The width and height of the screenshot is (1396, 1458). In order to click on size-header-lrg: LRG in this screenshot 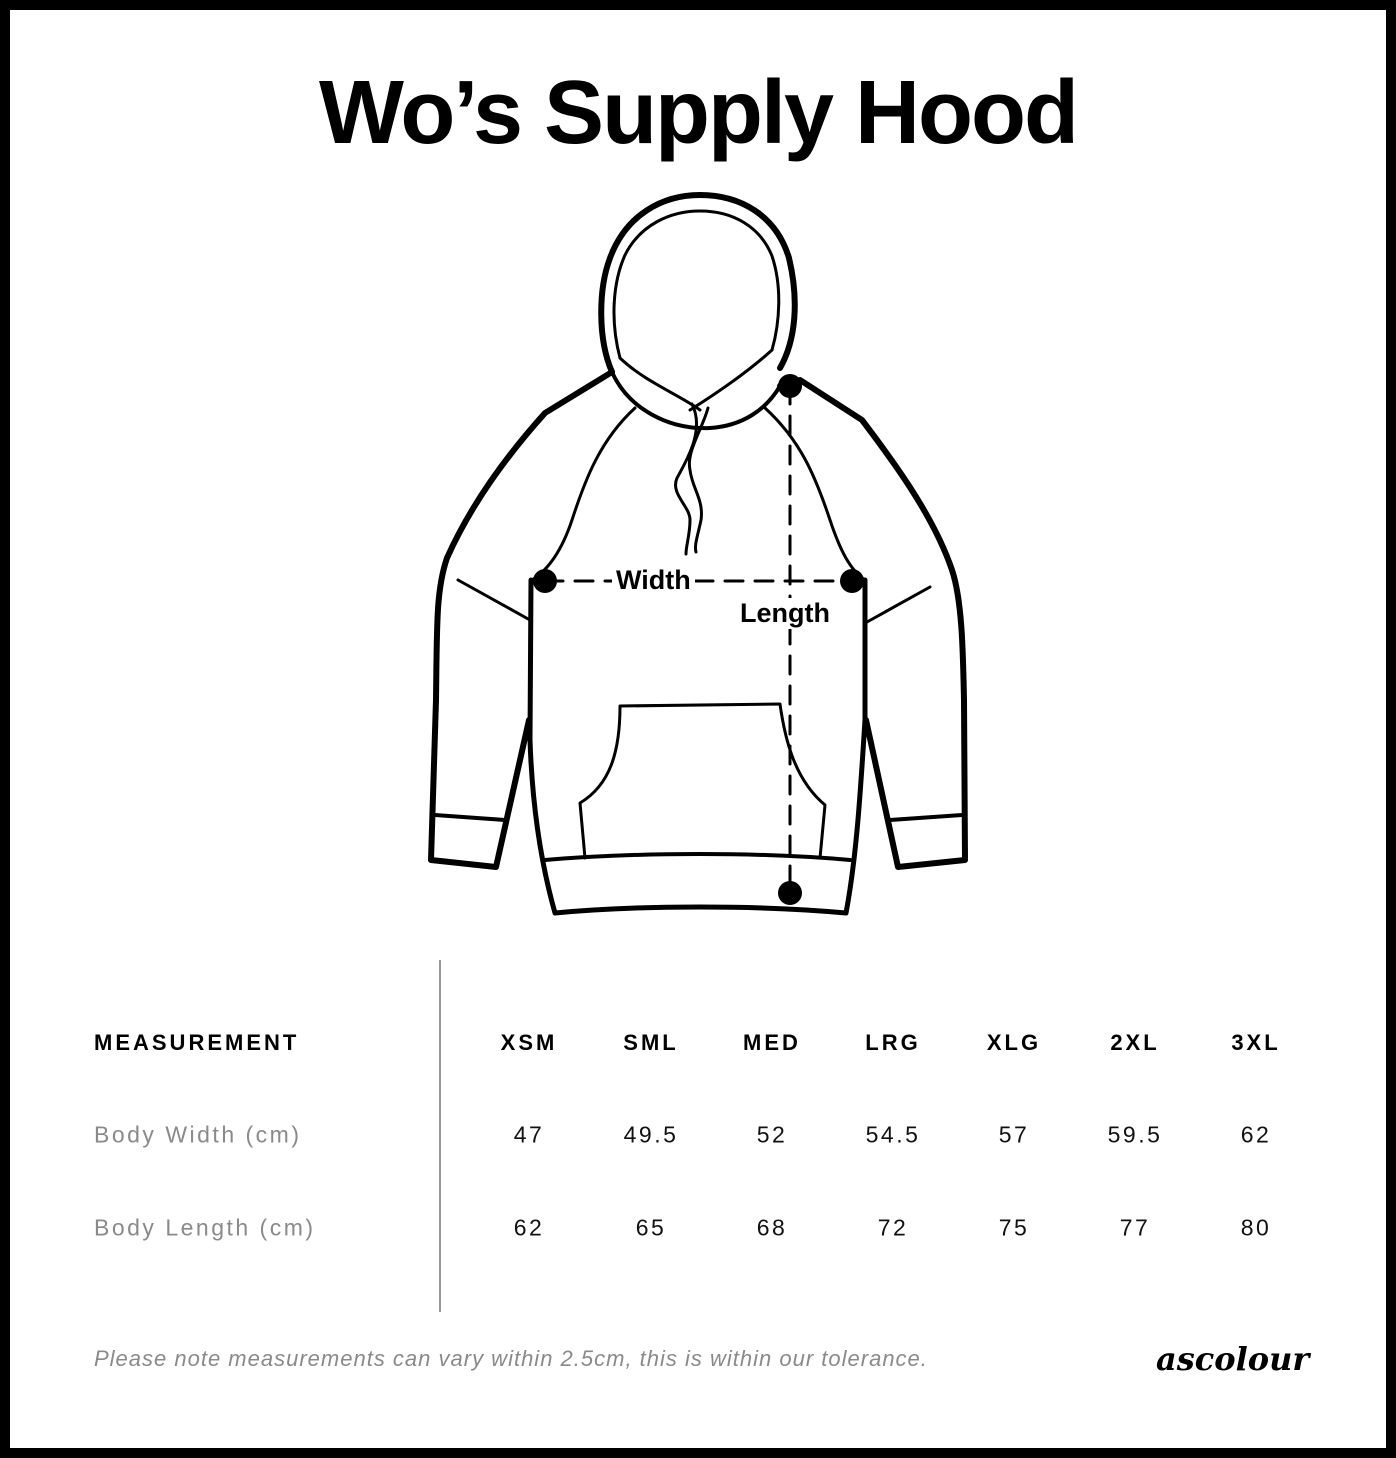, I will do `click(893, 1042)`.